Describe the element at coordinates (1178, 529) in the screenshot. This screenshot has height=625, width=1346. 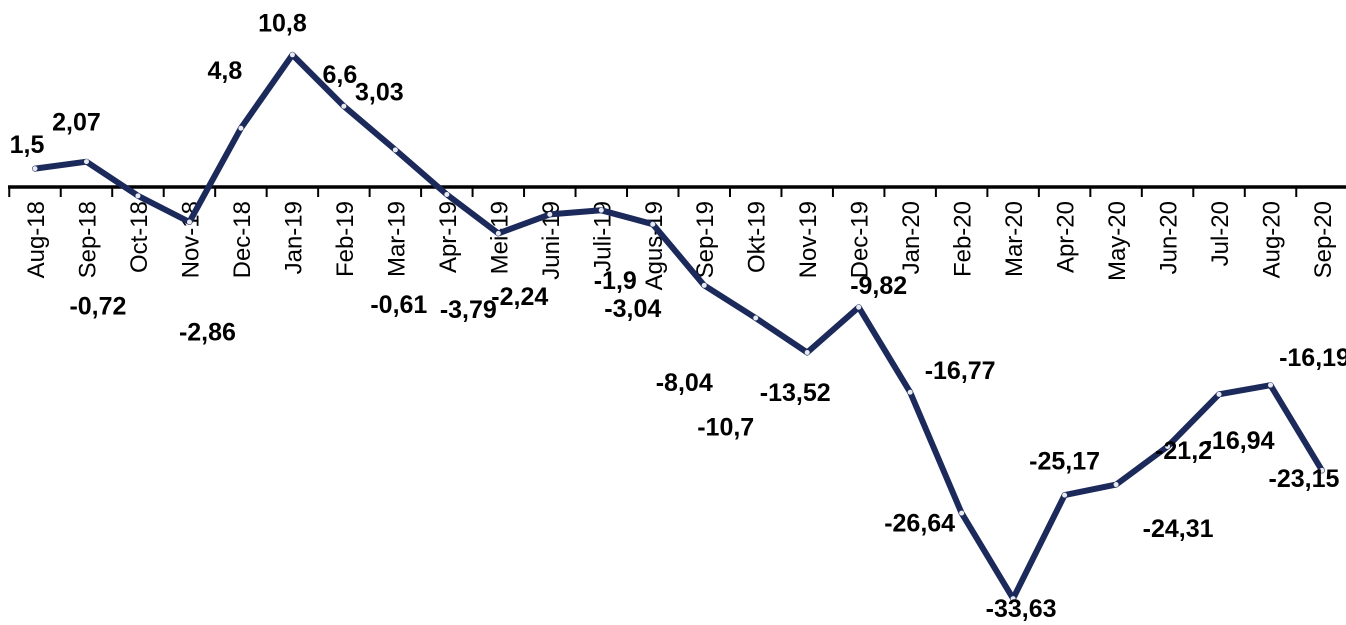
I see `data-label: -24,31` at that location.